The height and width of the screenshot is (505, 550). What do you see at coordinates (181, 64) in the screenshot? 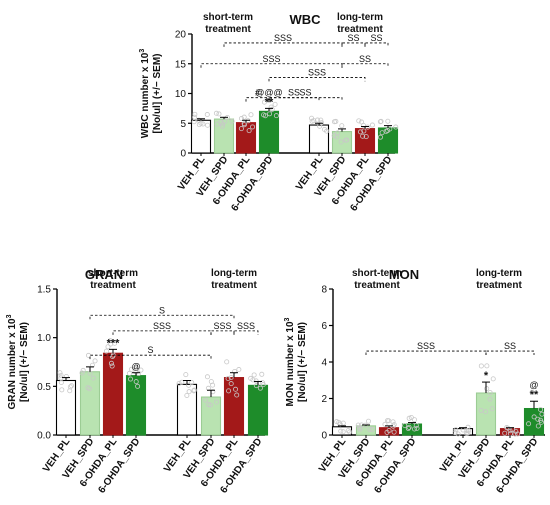
I see `y-tick-label: 15` at bounding box center [181, 64].